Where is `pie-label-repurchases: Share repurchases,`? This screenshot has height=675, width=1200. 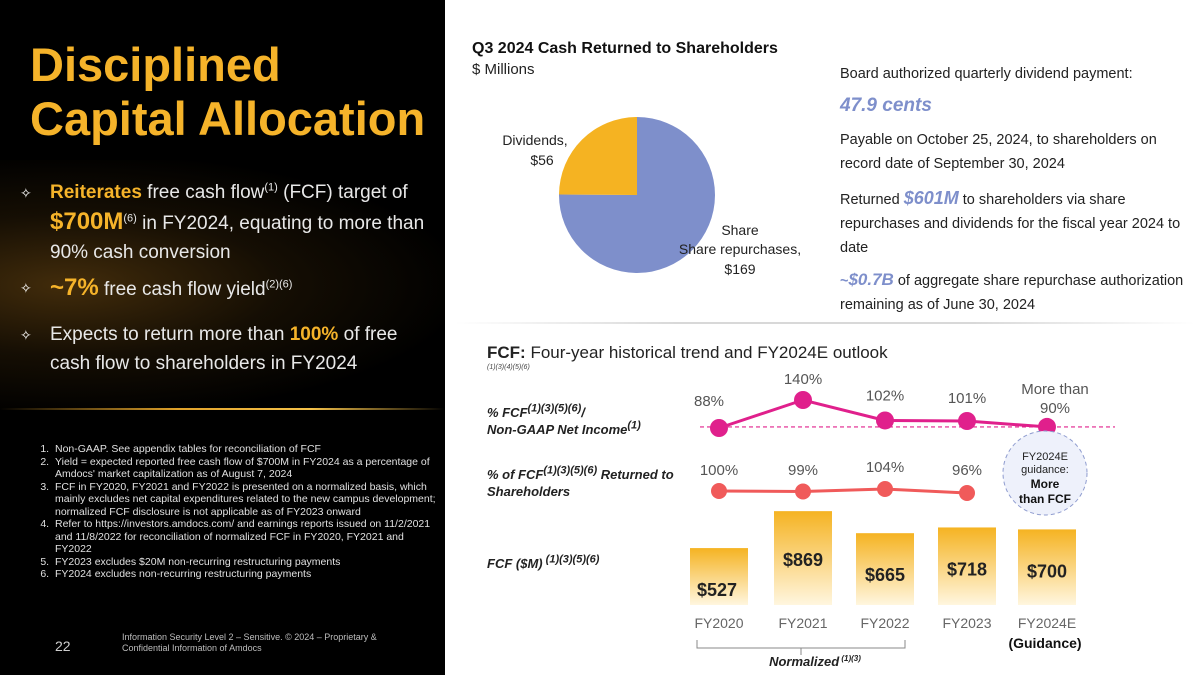 pie-label-repurchases: Share repurchases, is located at coordinates (740, 249).